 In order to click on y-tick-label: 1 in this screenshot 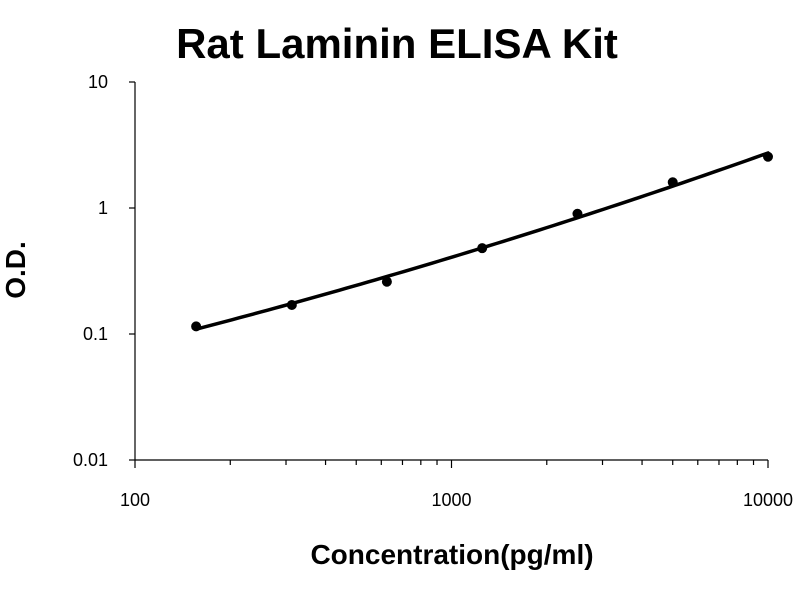, I will do `click(103, 208)`.